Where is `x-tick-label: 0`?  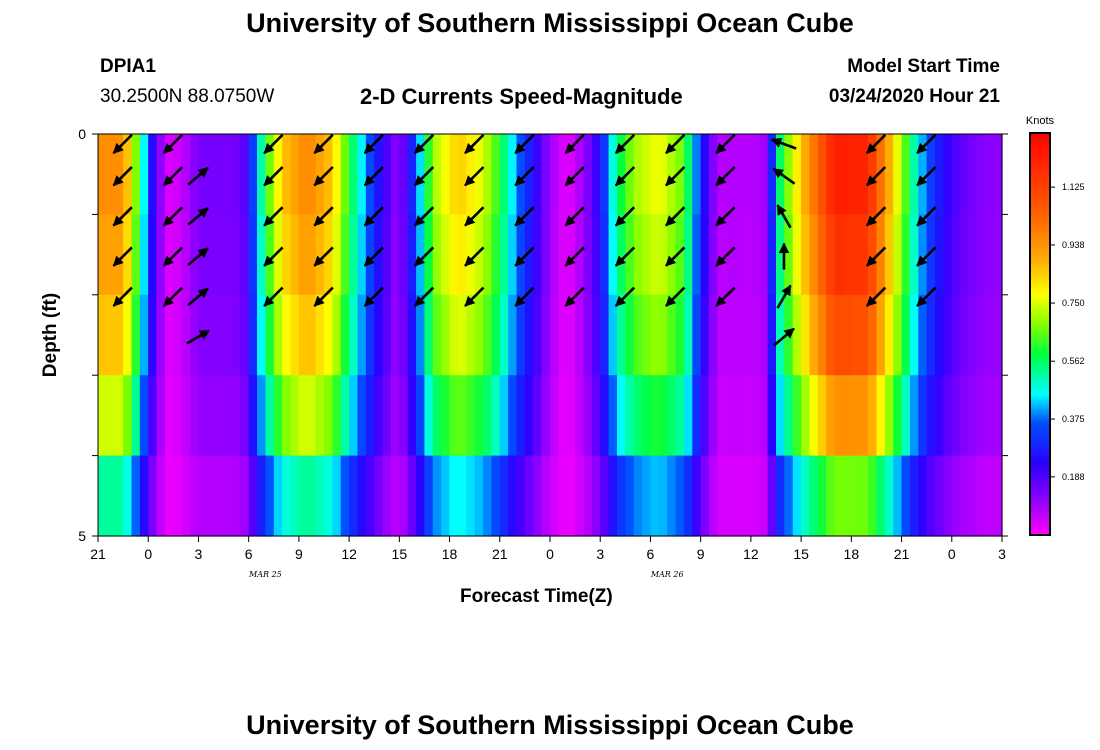 x-tick-label: 0 is located at coordinates (148, 554).